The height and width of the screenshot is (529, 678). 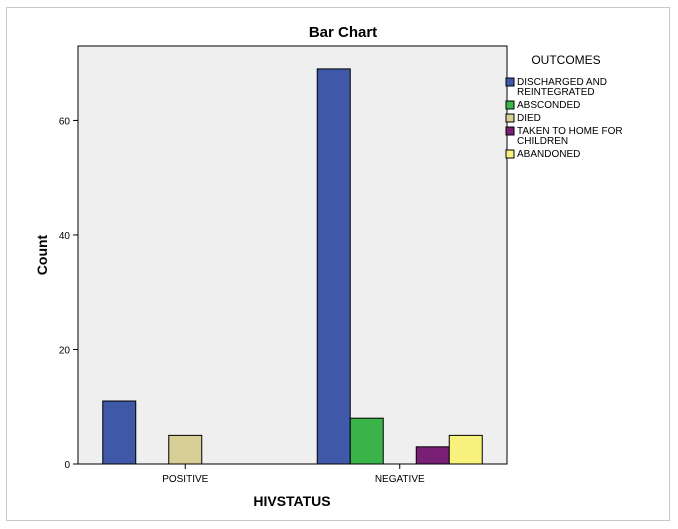 What do you see at coordinates (343, 32) in the screenshot?
I see `chart-title: Bar Chart` at bounding box center [343, 32].